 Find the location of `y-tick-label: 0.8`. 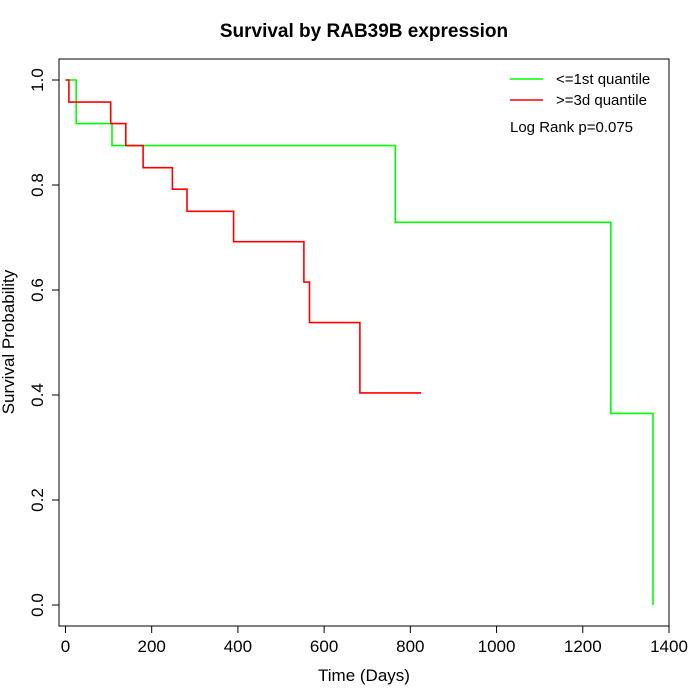

y-tick-label: 0.8 is located at coordinates (37, 185).